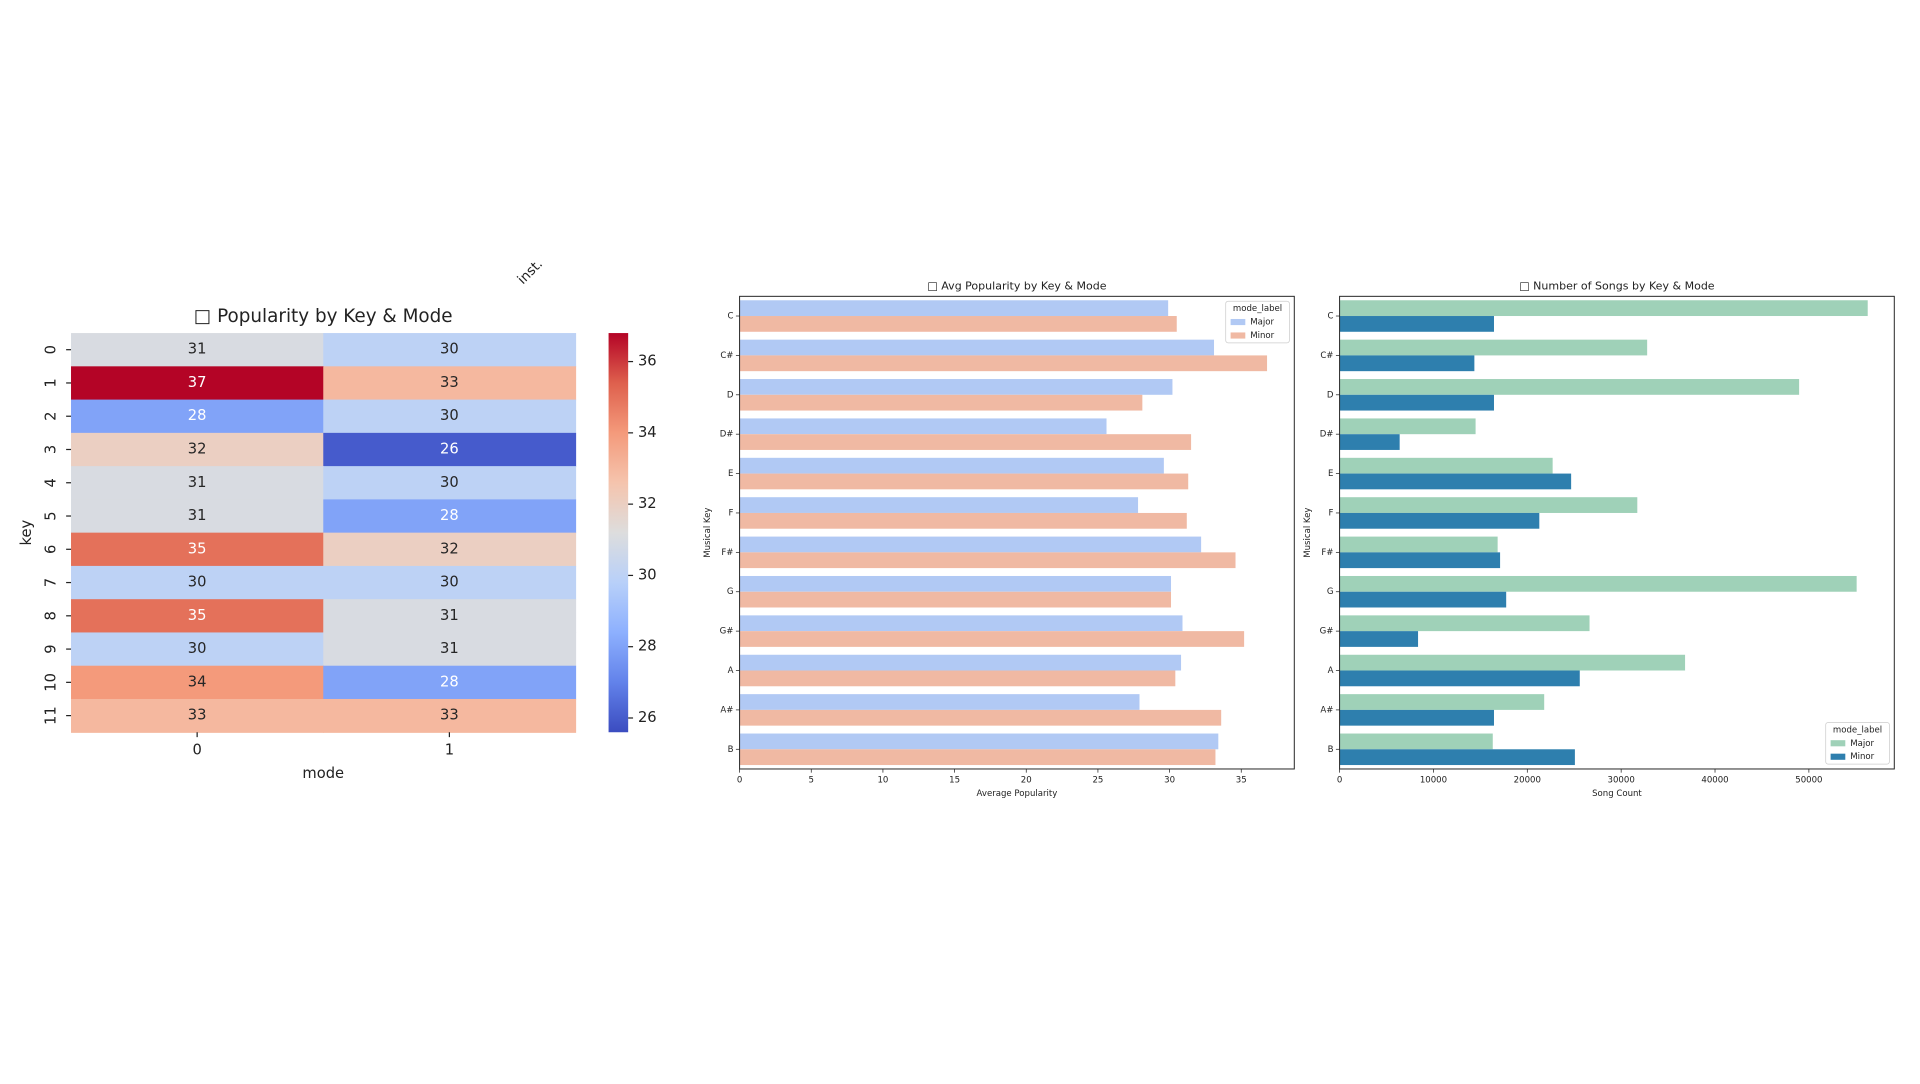 The width and height of the screenshot is (1920, 1084). What do you see at coordinates (647, 646) in the screenshot?
I see `colorbar-tick-label: 28` at bounding box center [647, 646].